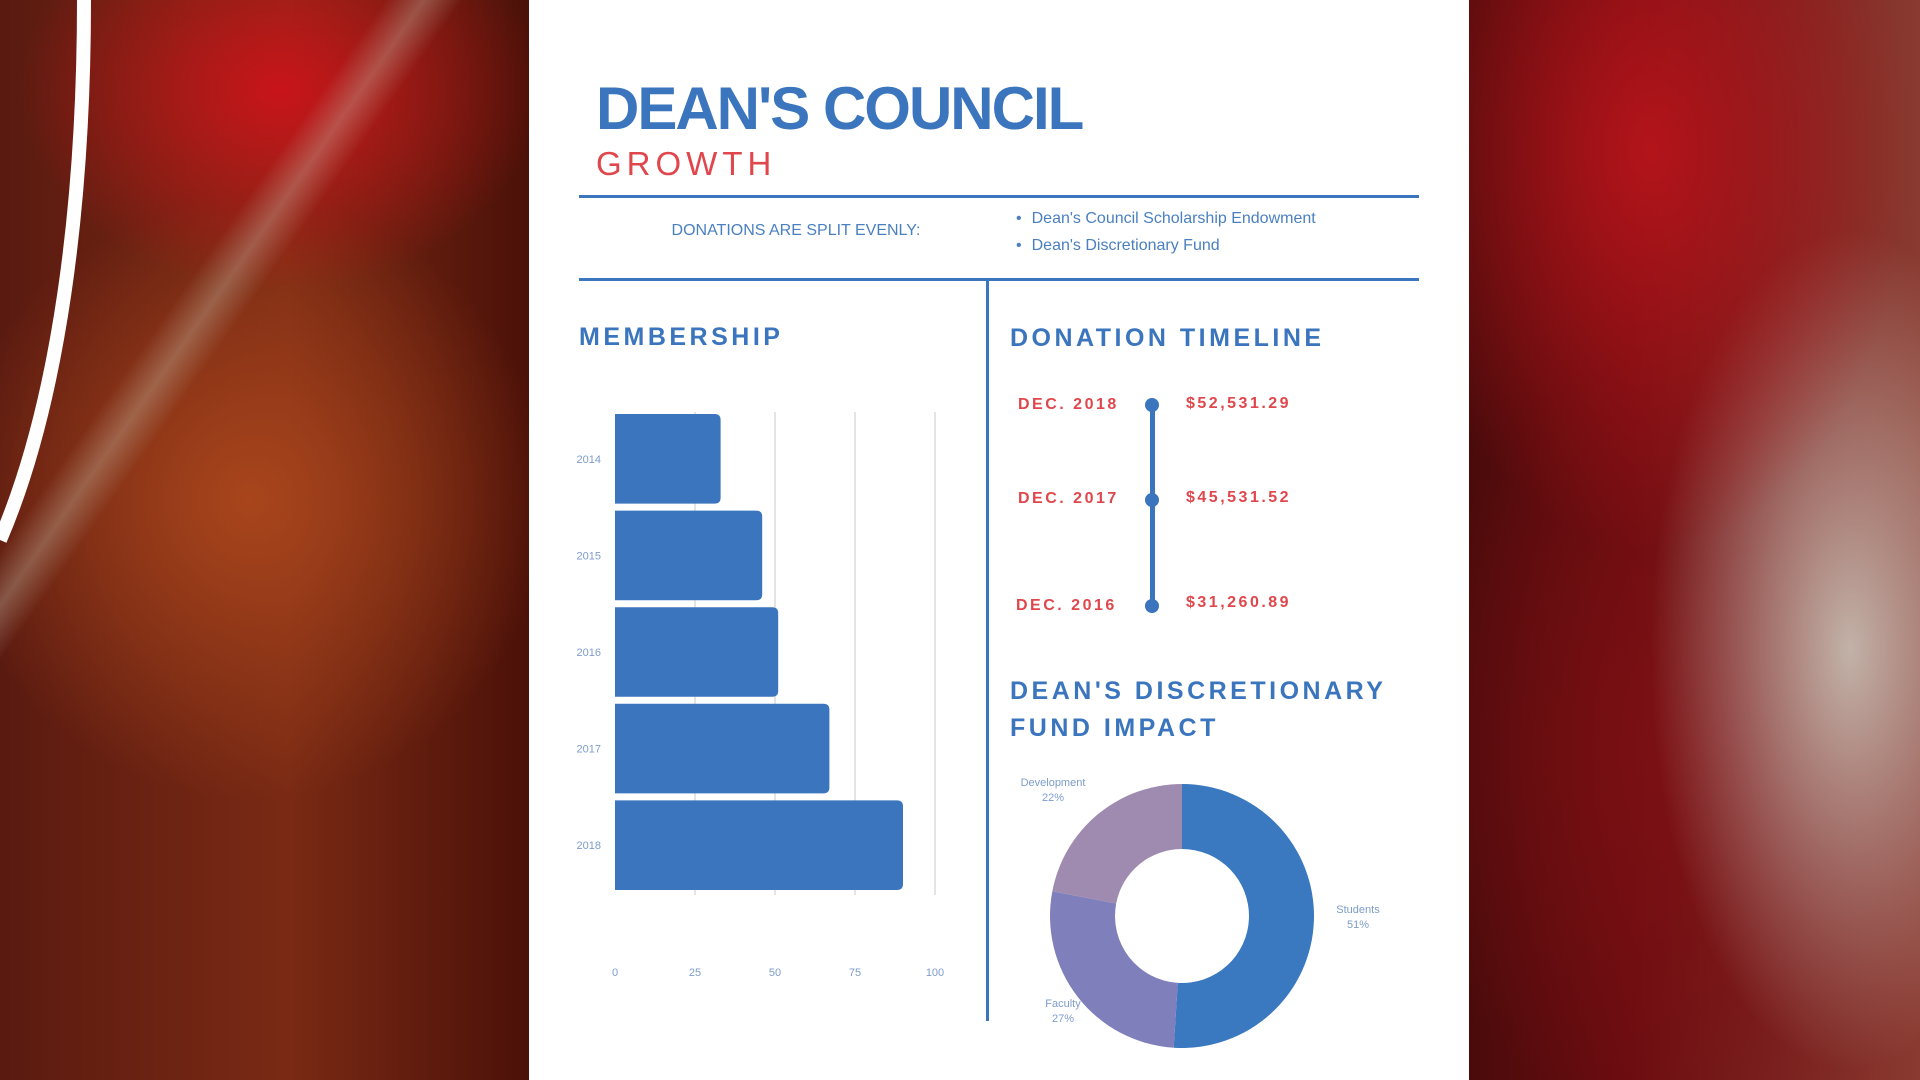  I want to click on background-arc, so click(45, 271).